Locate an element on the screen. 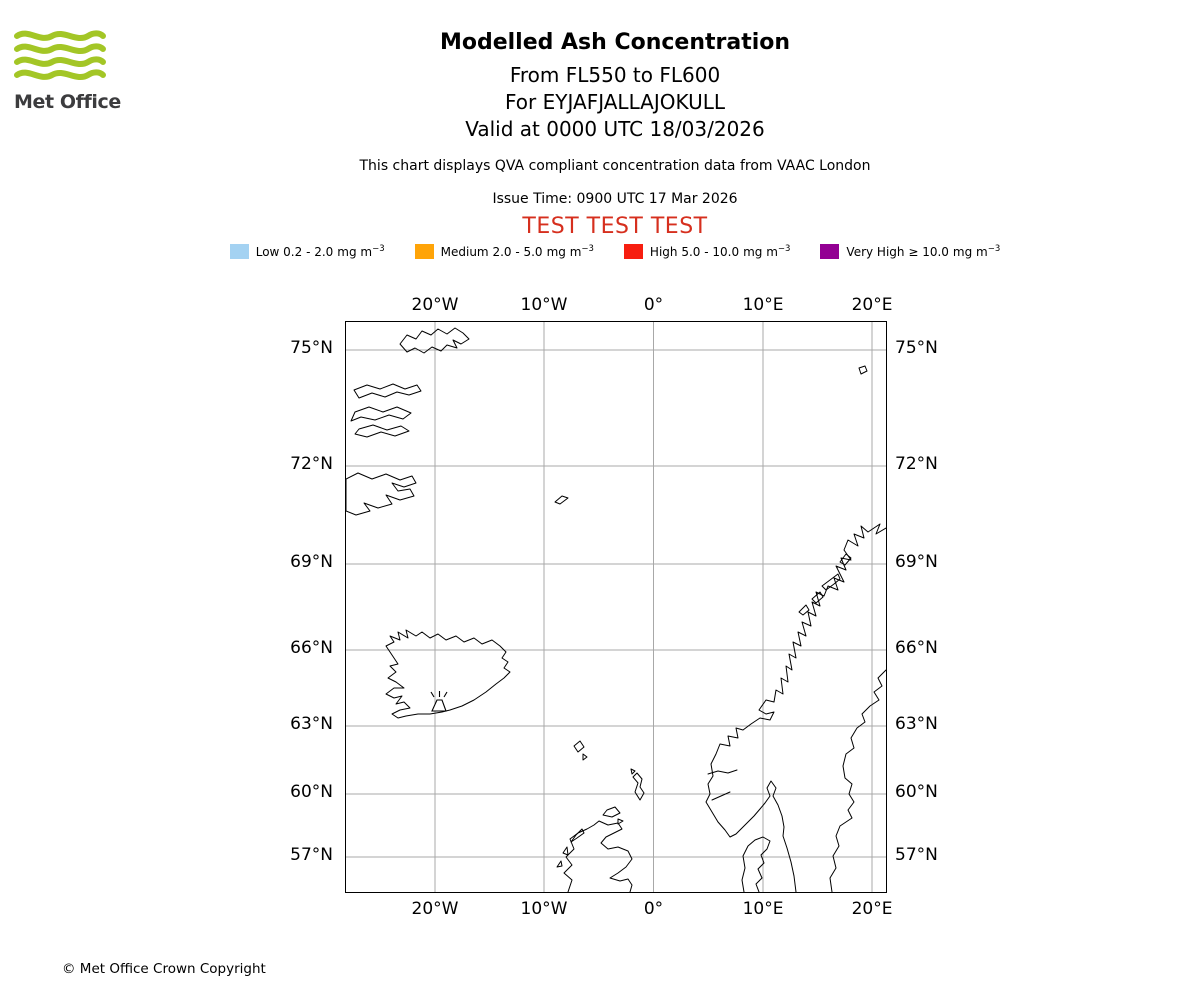  legend-item-very-high: Very High ≥ 10.0 mg m−3 is located at coordinates (910, 251).